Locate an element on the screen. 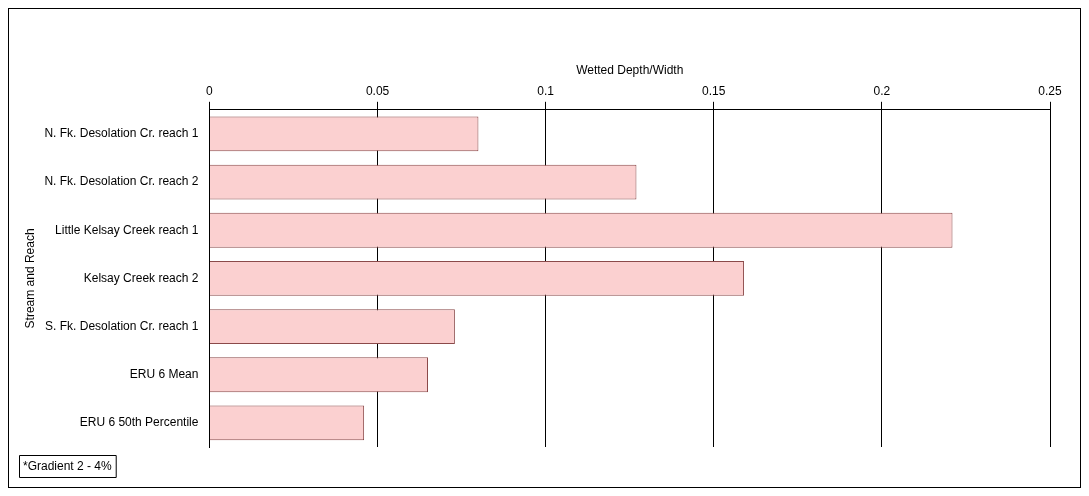 This screenshot has height=496, width=1089. y-tick-label: ERU 6 50th Percentile is located at coordinates (139, 422).